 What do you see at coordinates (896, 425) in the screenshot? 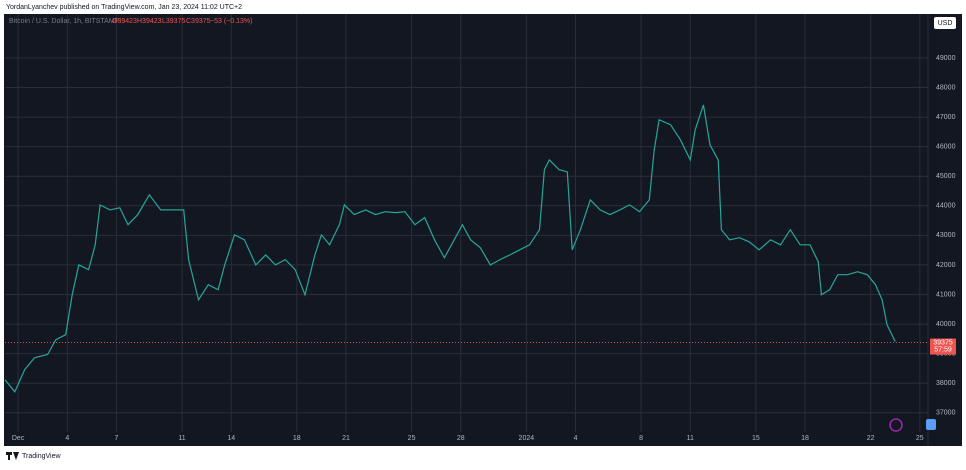
I see `replay-icon` at bounding box center [896, 425].